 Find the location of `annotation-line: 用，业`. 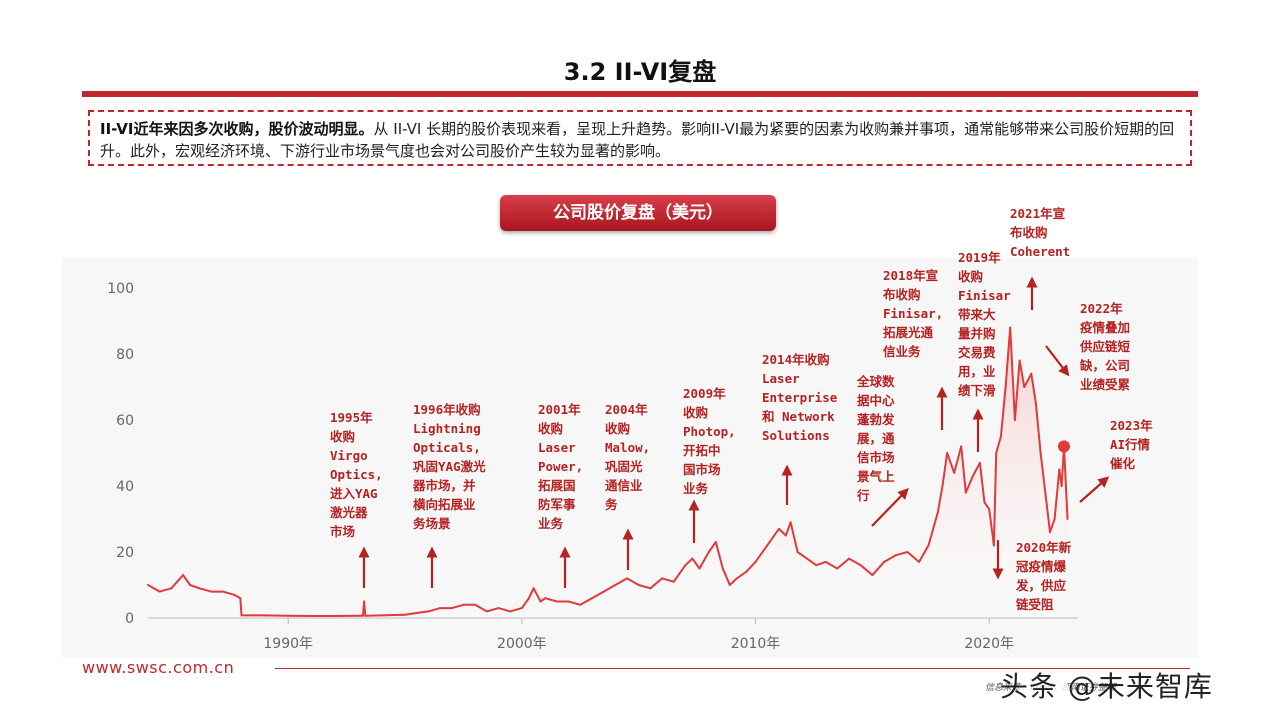

annotation-line: 用，业 is located at coordinates (976, 371).